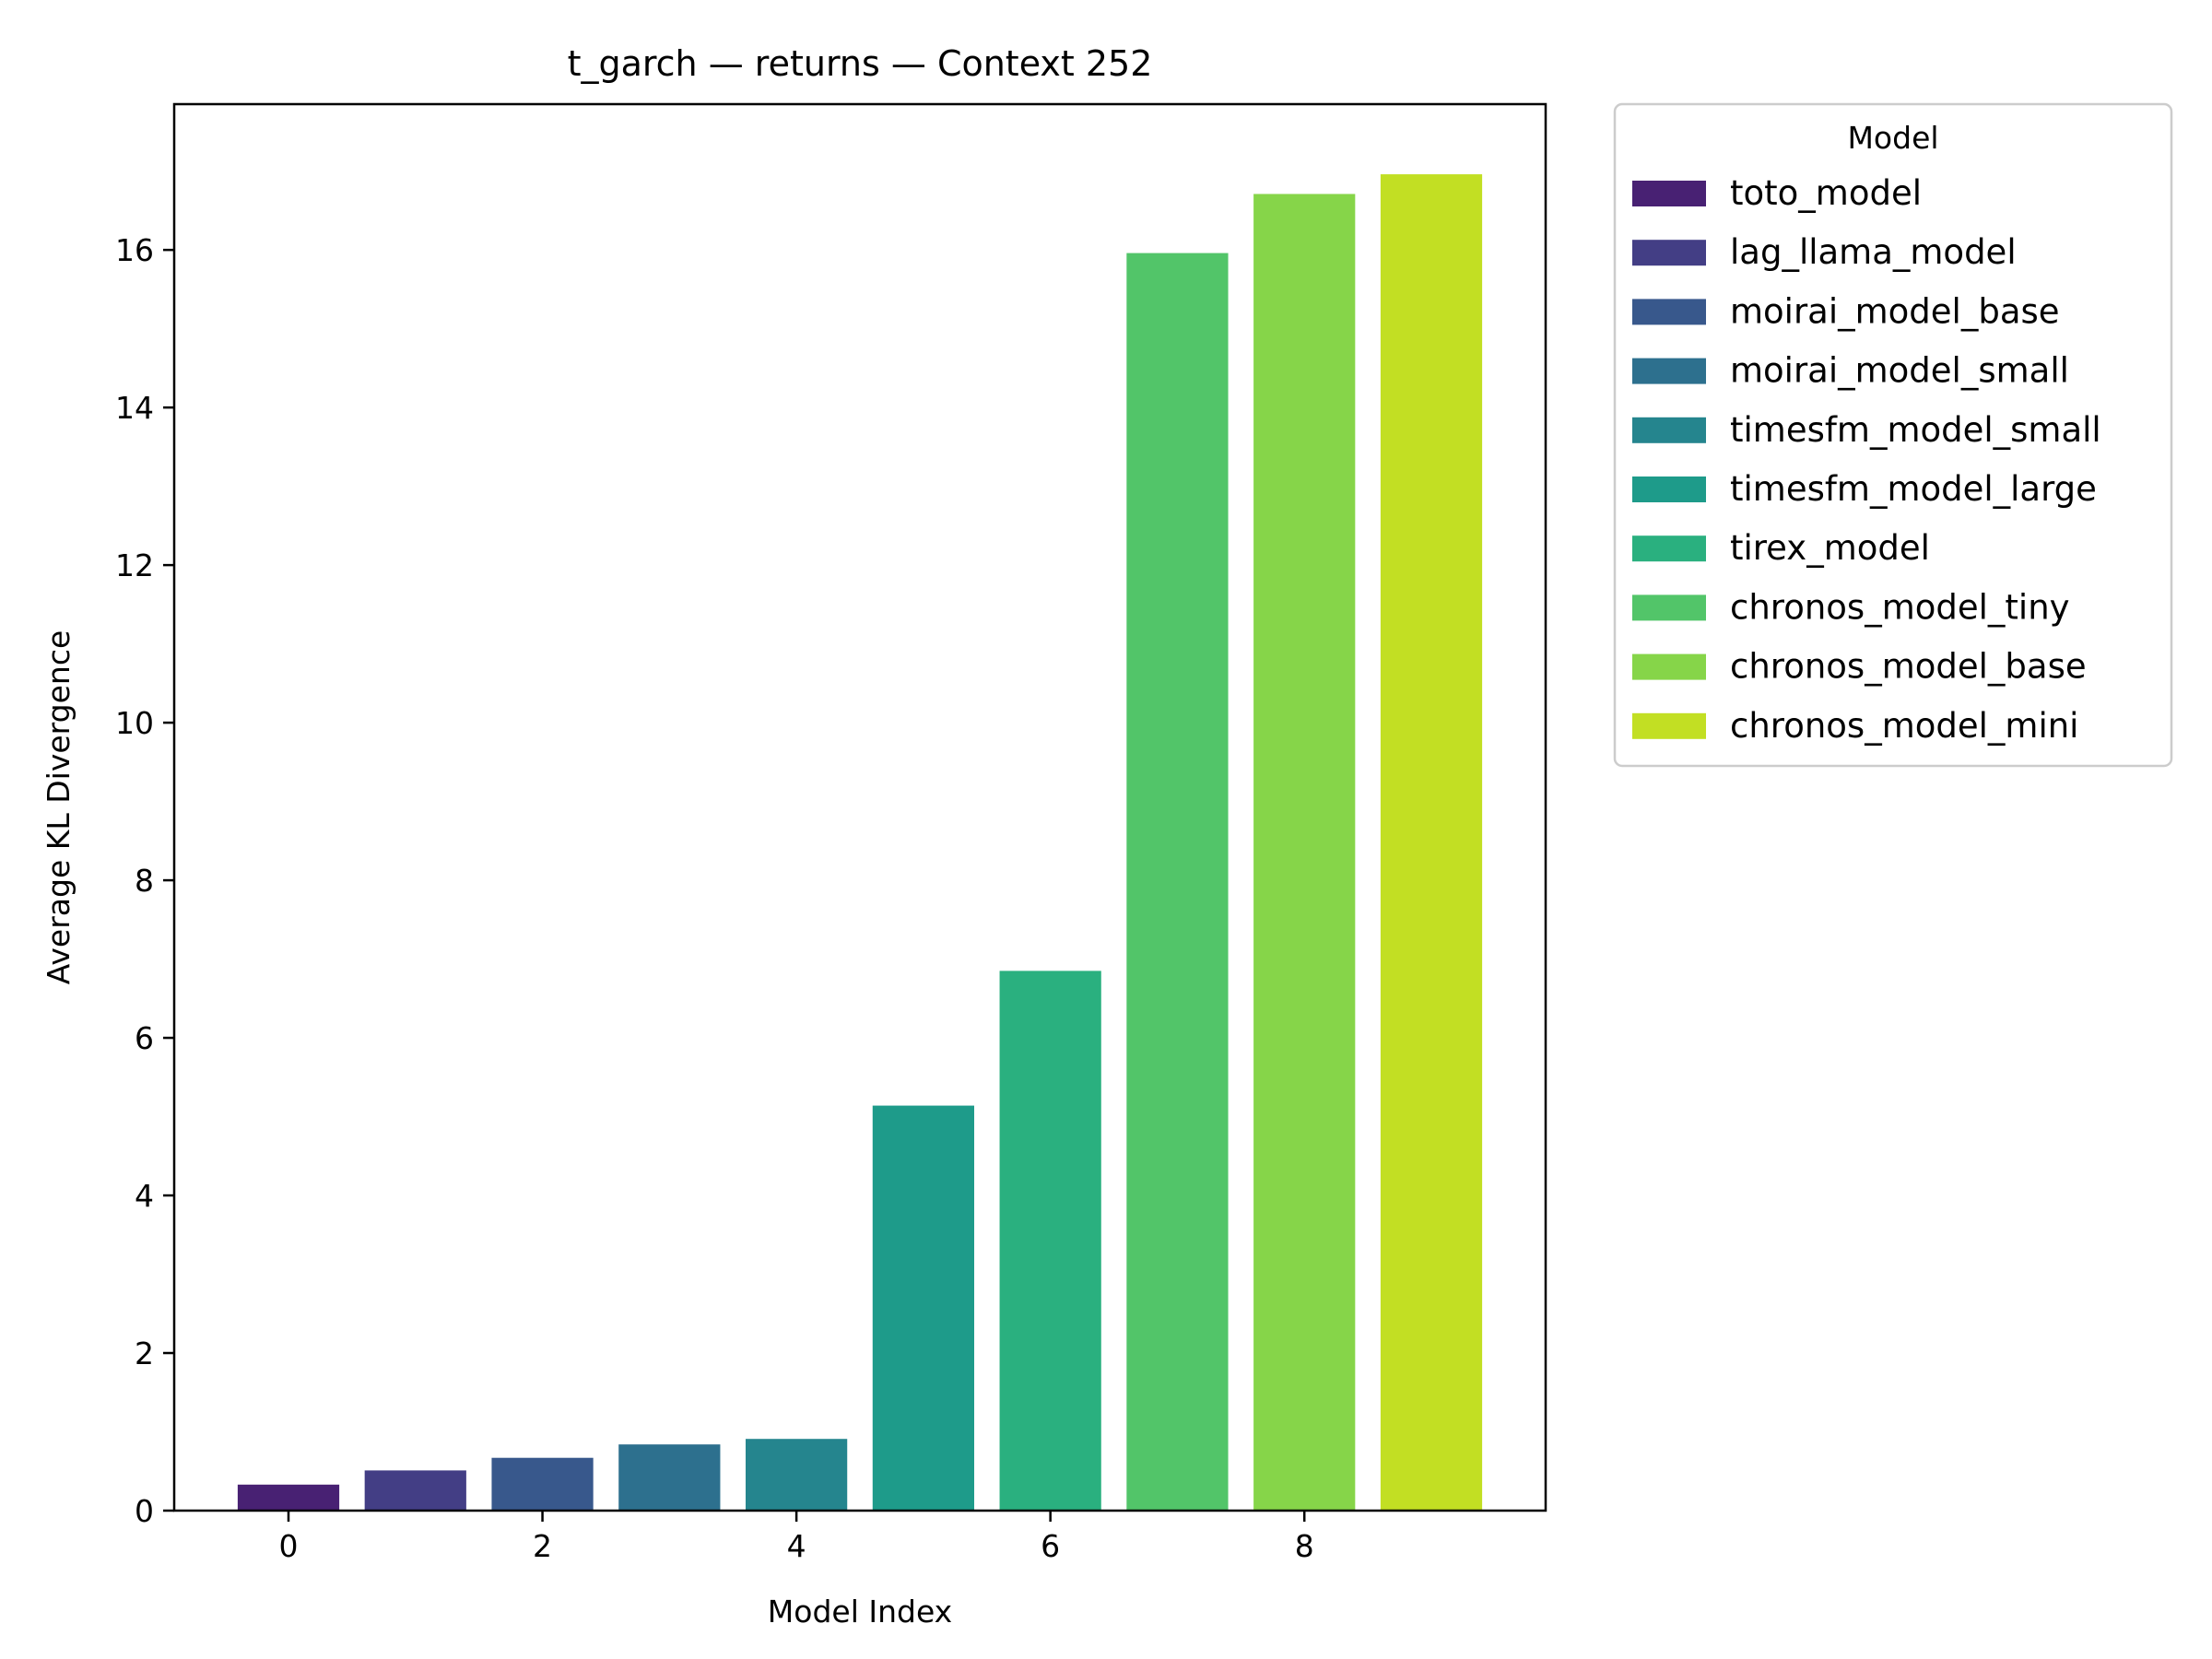  What do you see at coordinates (669, 1477) in the screenshot?
I see `bar-moirai-model-small` at bounding box center [669, 1477].